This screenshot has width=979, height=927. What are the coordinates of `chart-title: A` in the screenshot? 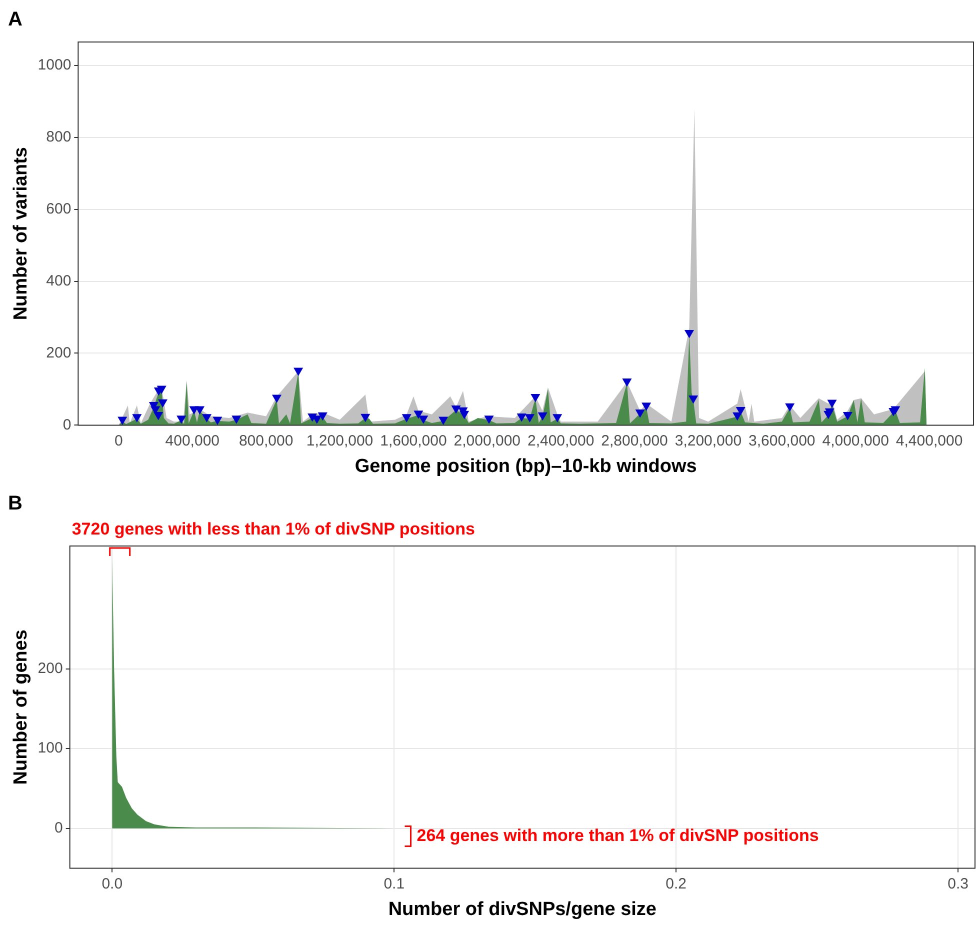 It's located at (15, 19).